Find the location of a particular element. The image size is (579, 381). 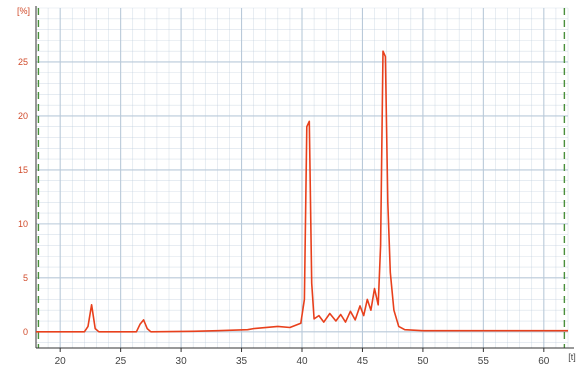

y-tick-label: 25 is located at coordinates (23, 62).